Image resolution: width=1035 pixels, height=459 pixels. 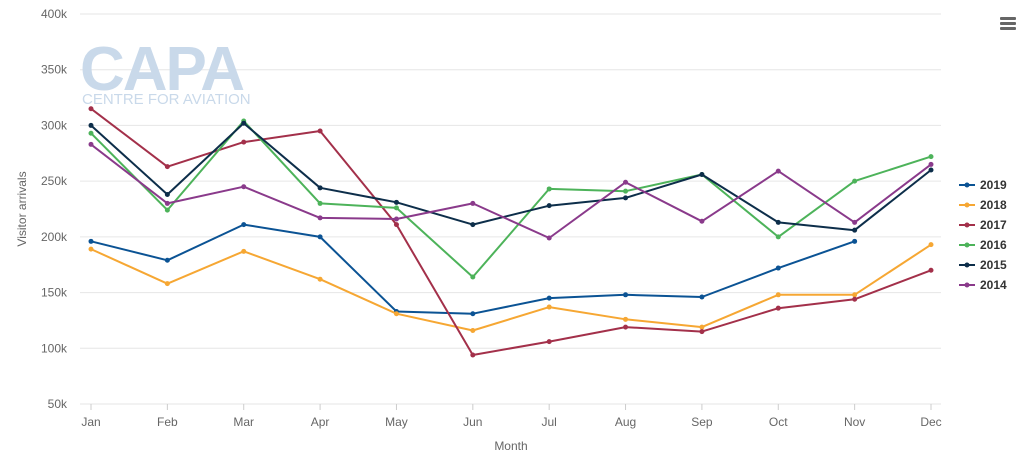 What do you see at coordinates (58, 404) in the screenshot?
I see `y-tick-label: 50k` at bounding box center [58, 404].